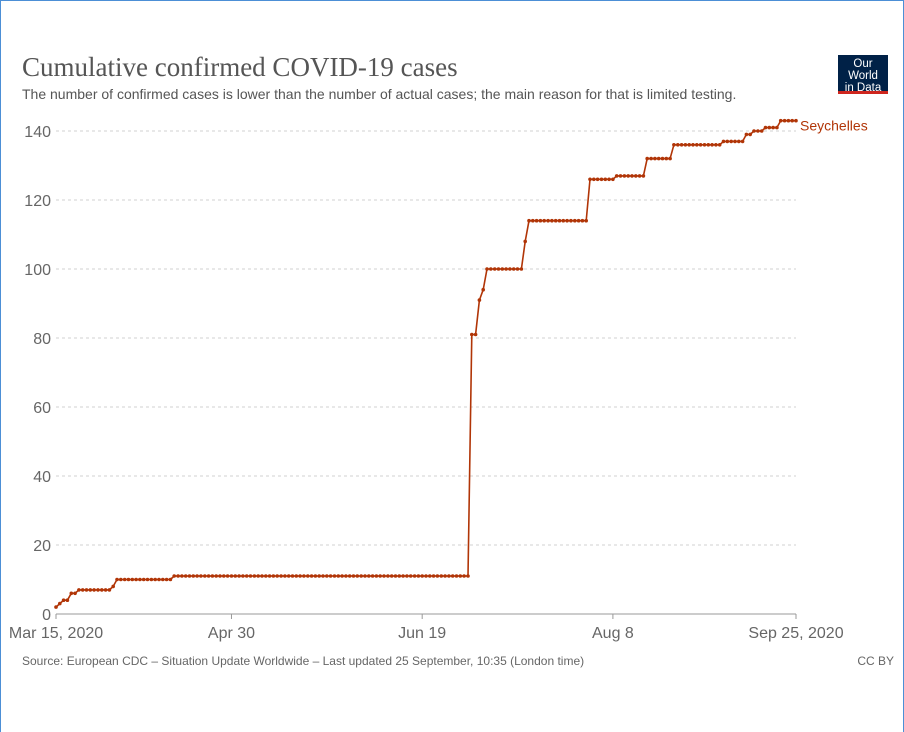  Describe the element at coordinates (875, 661) in the screenshot. I see `license-link: CC BY` at that location.